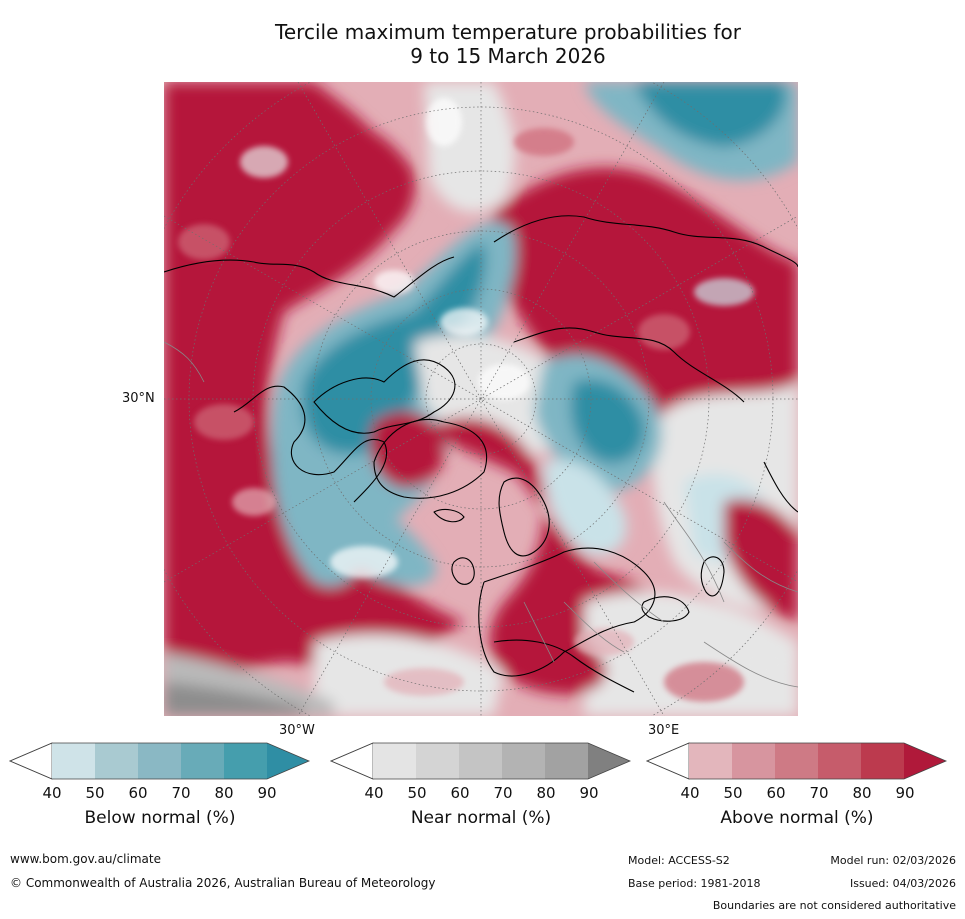  I want to click on legend-near-tick: 50, so click(417, 793).